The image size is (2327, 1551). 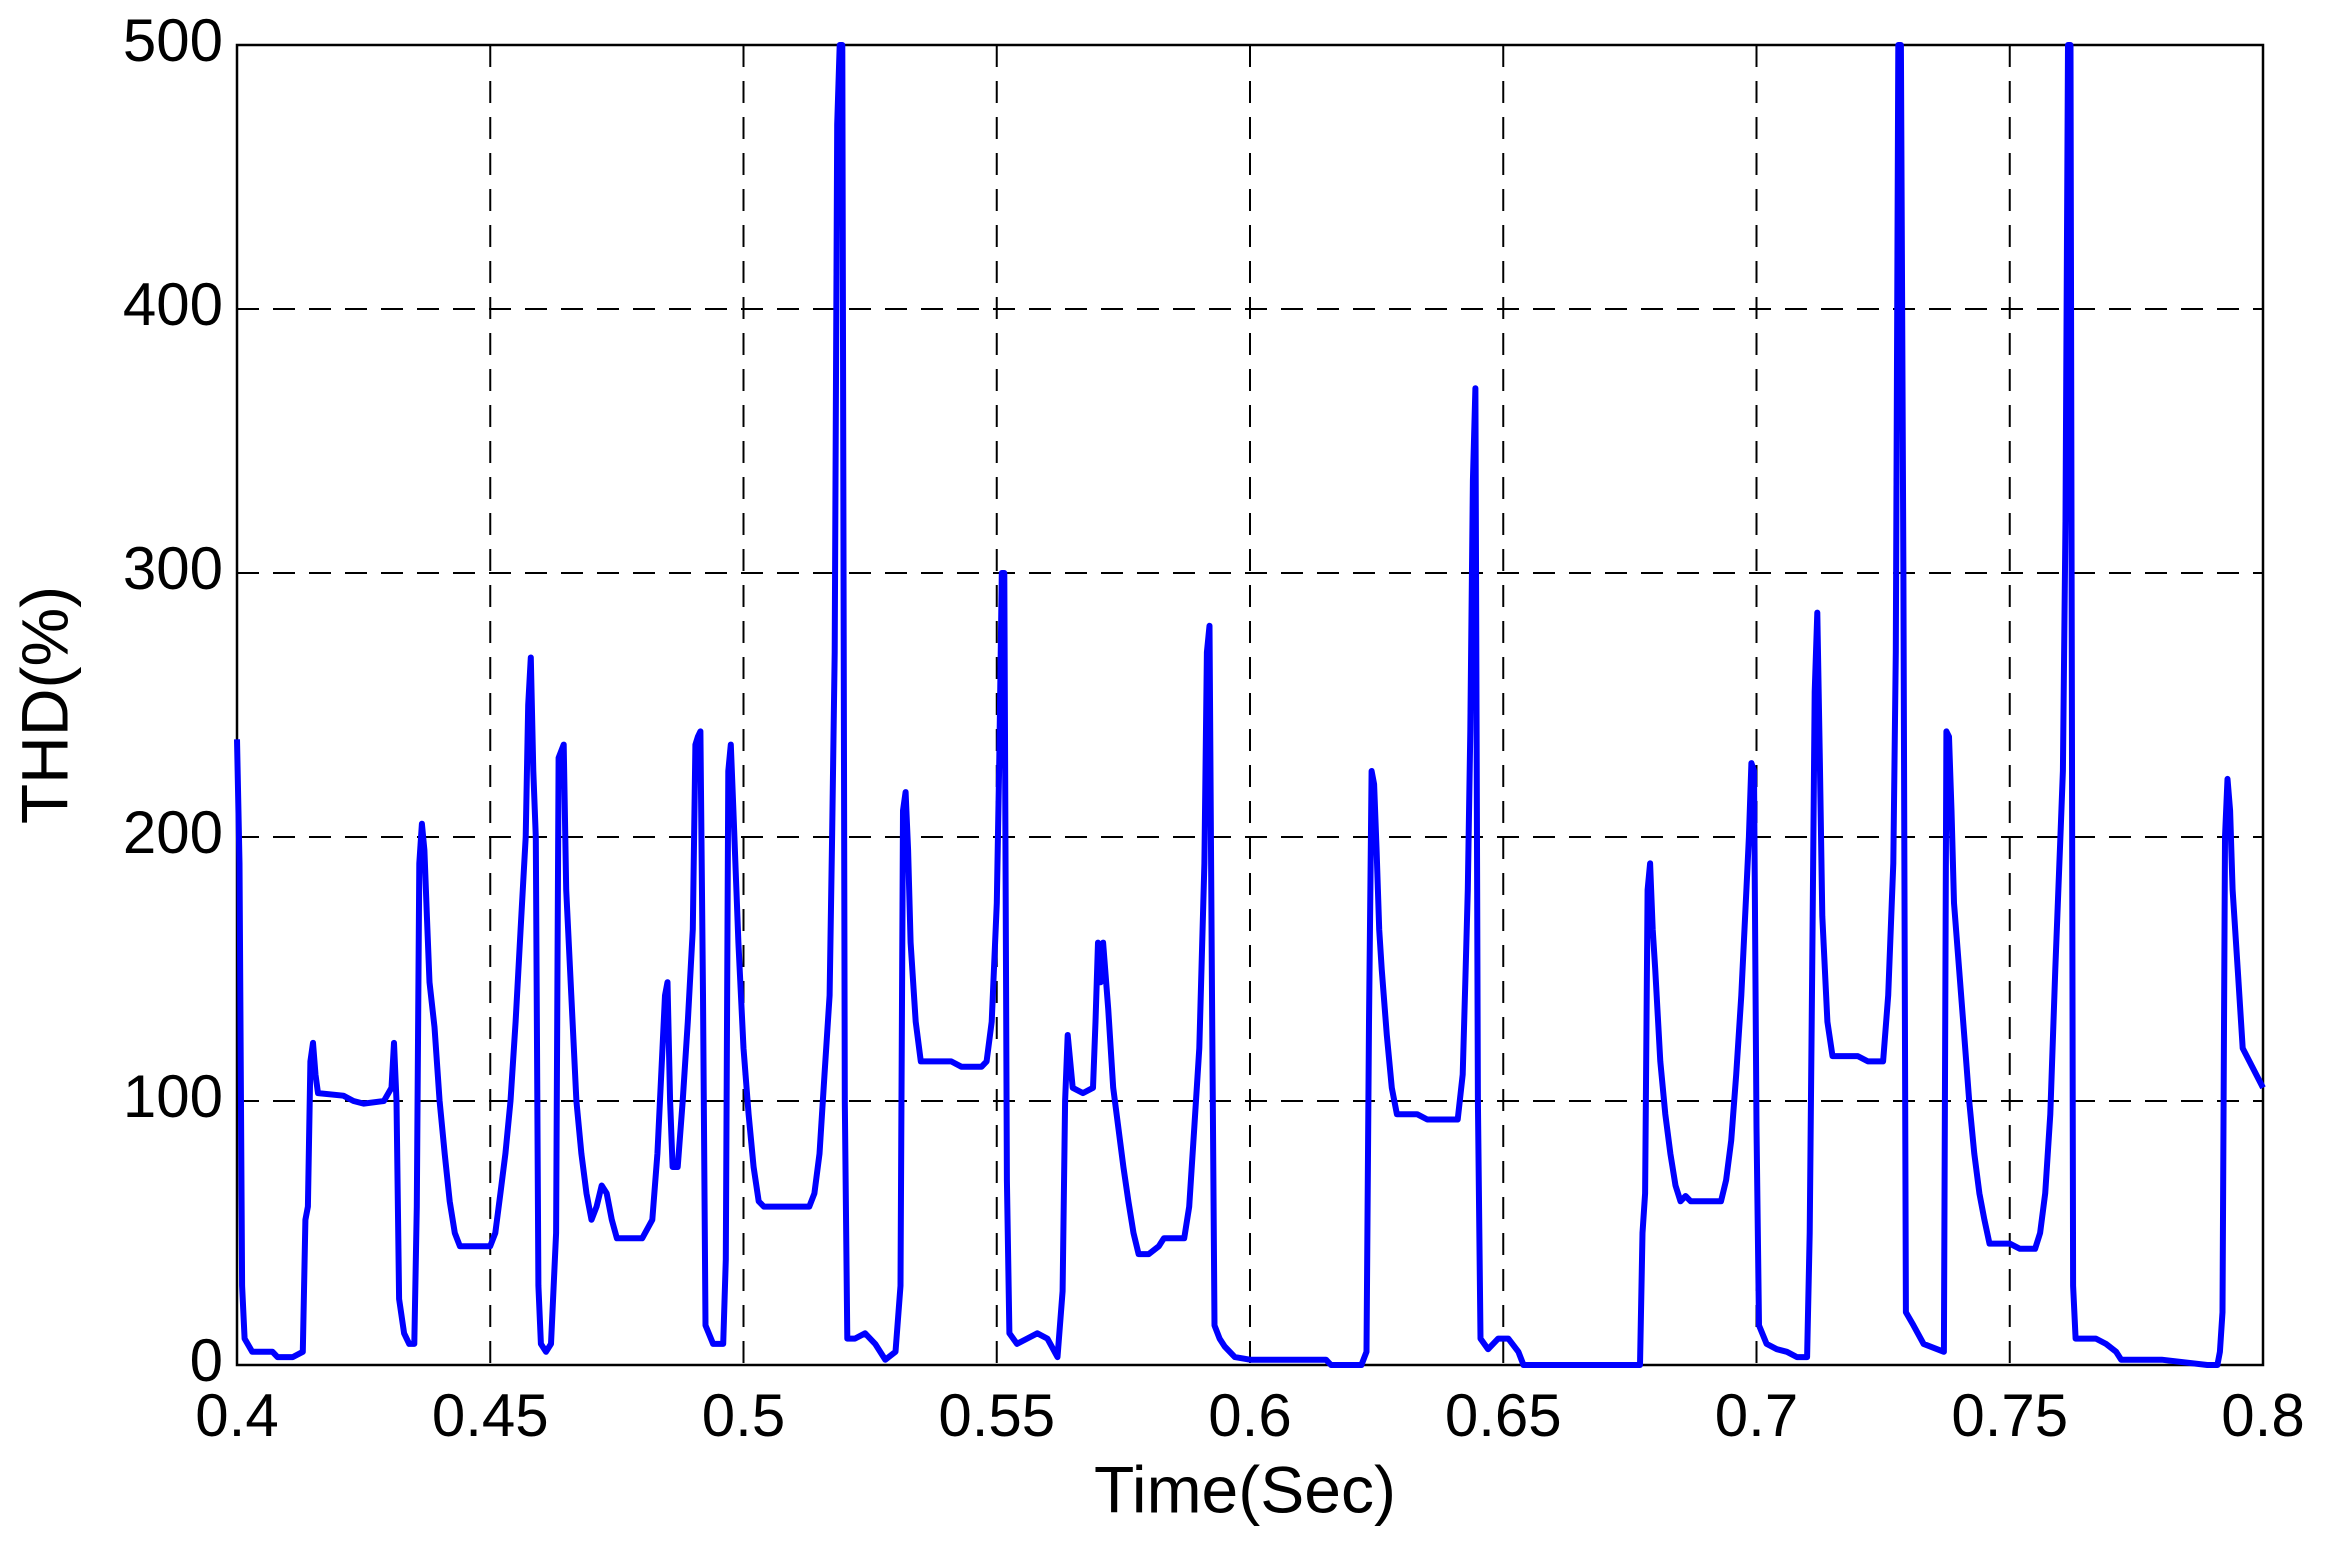 What do you see at coordinates (173, 304) in the screenshot?
I see `y-tick-label: 400` at bounding box center [173, 304].